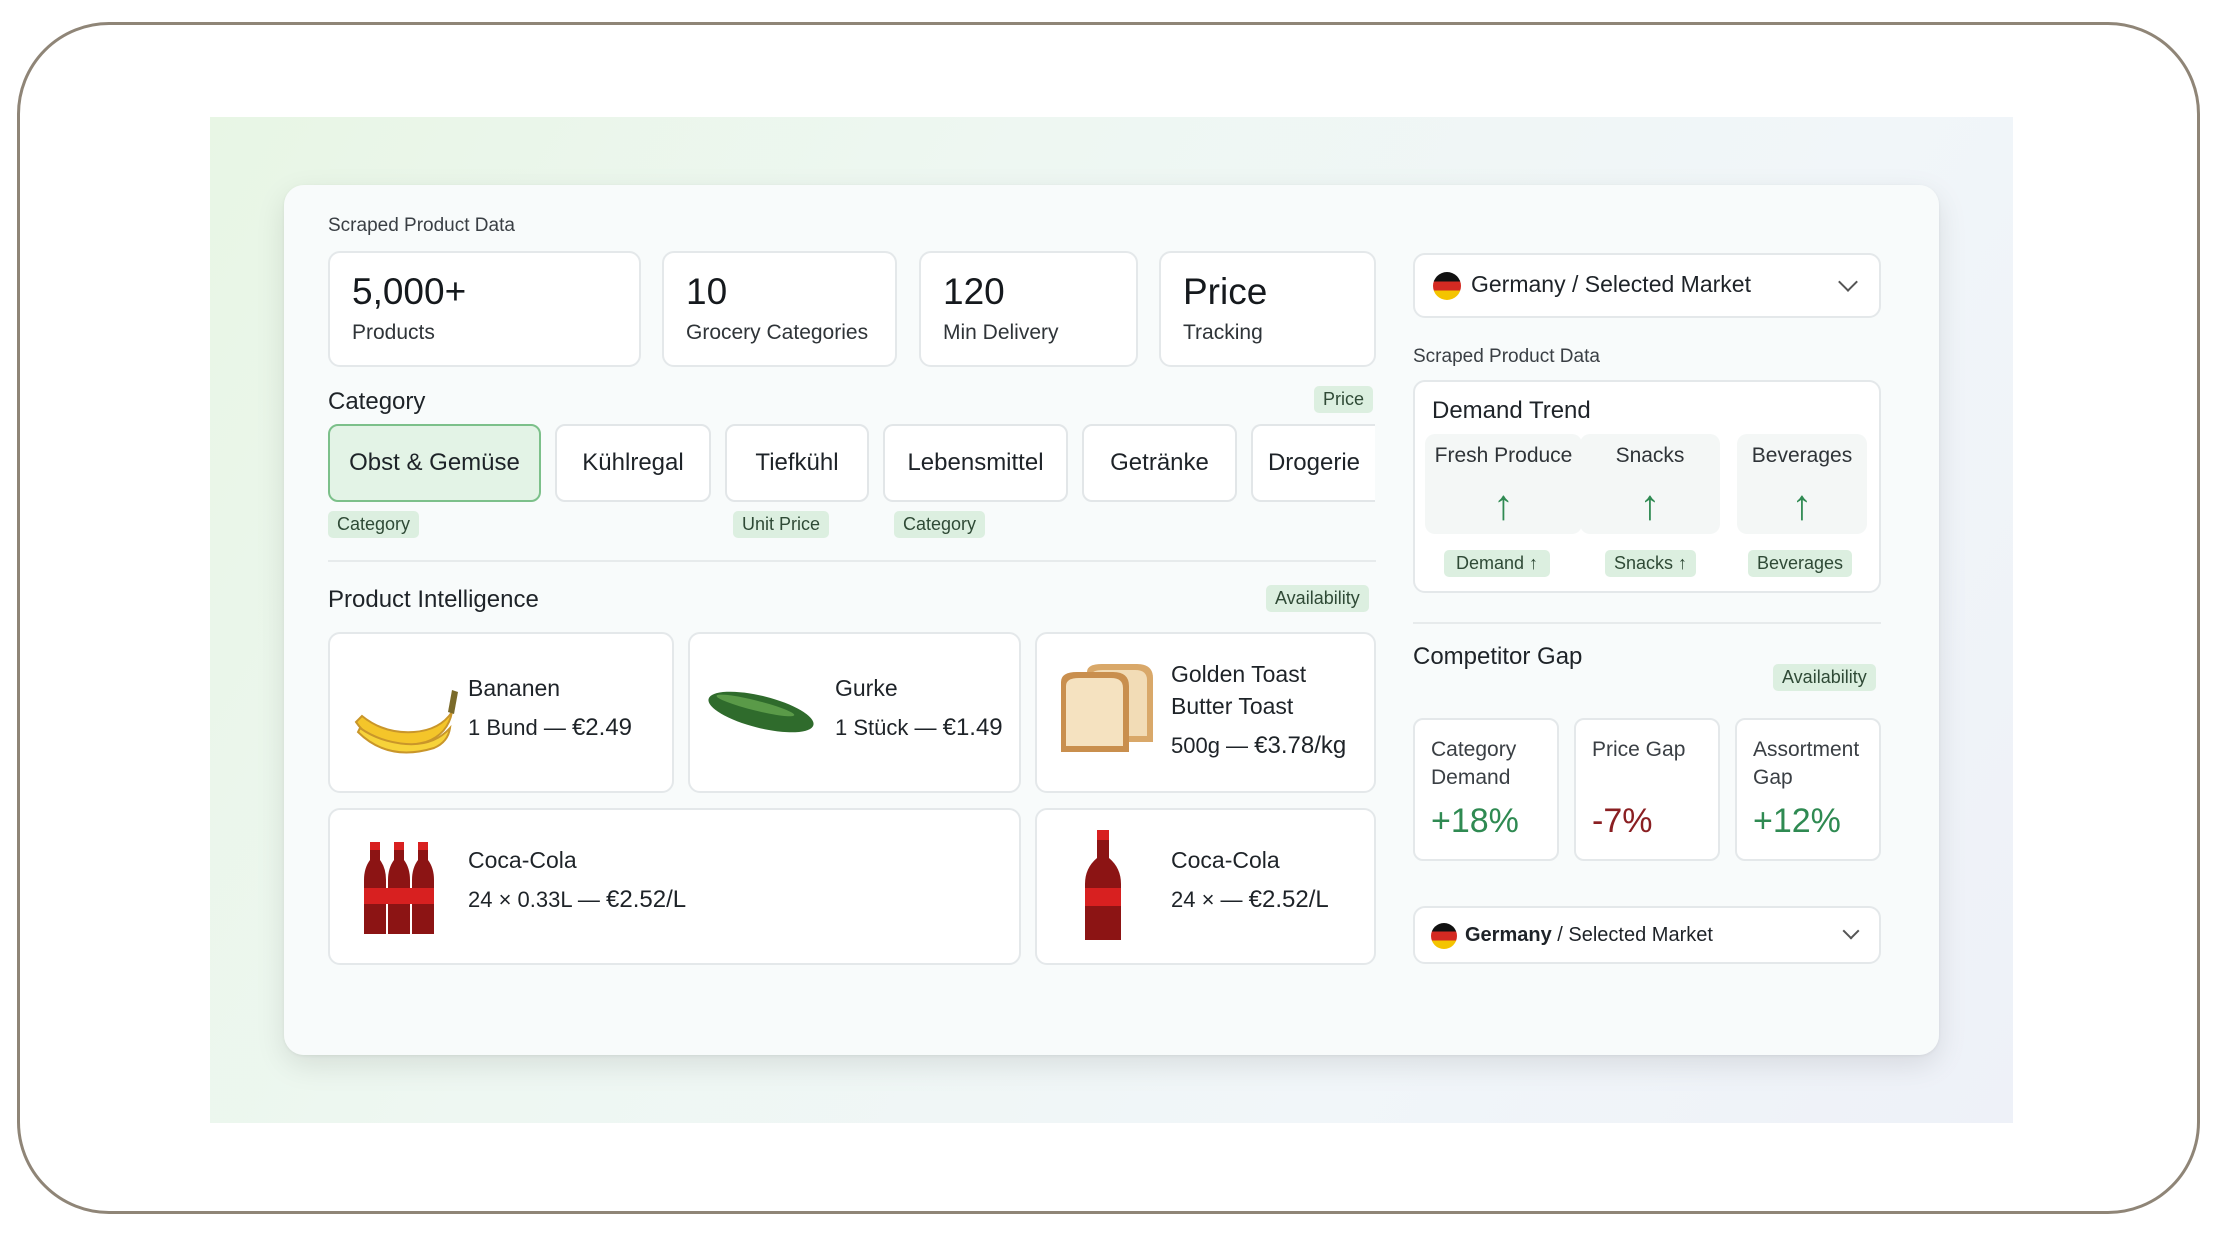  I want to click on product-price: 24 × 0.33L — €2.52/L, so click(577, 900).